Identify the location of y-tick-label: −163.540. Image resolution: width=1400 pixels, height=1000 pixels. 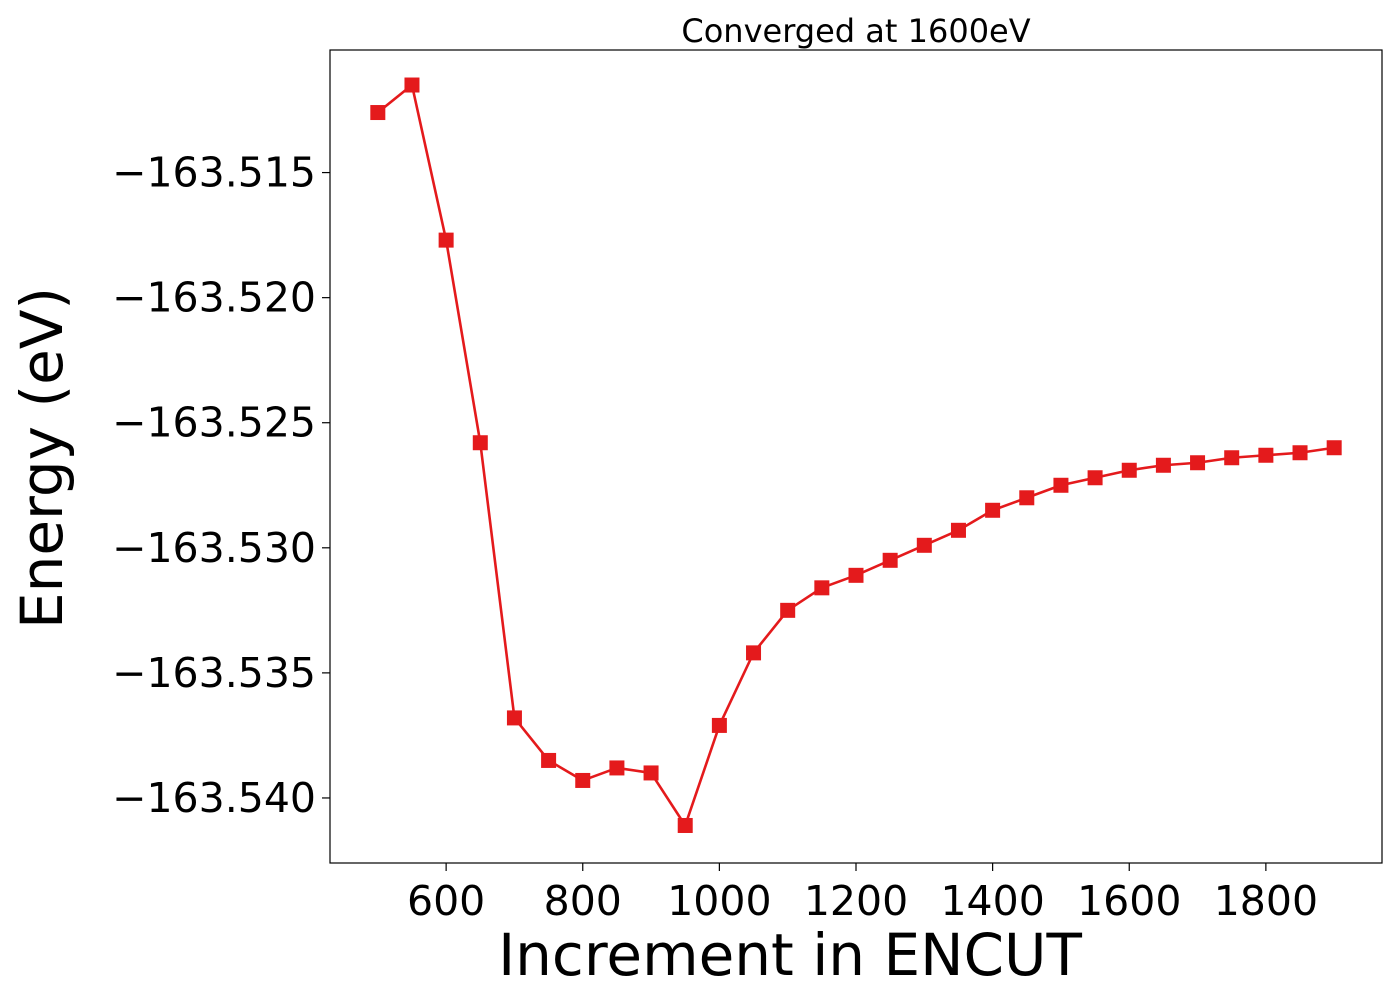
(214, 798).